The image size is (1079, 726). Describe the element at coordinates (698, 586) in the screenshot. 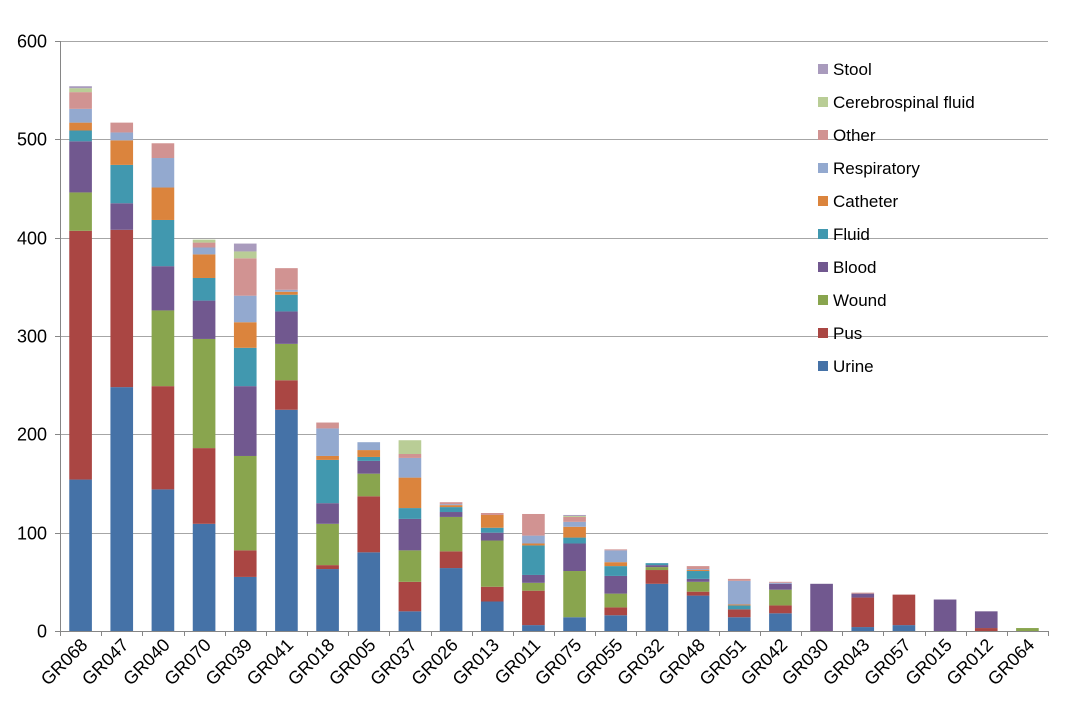

I see `bar-segment-GR048-wound` at that location.